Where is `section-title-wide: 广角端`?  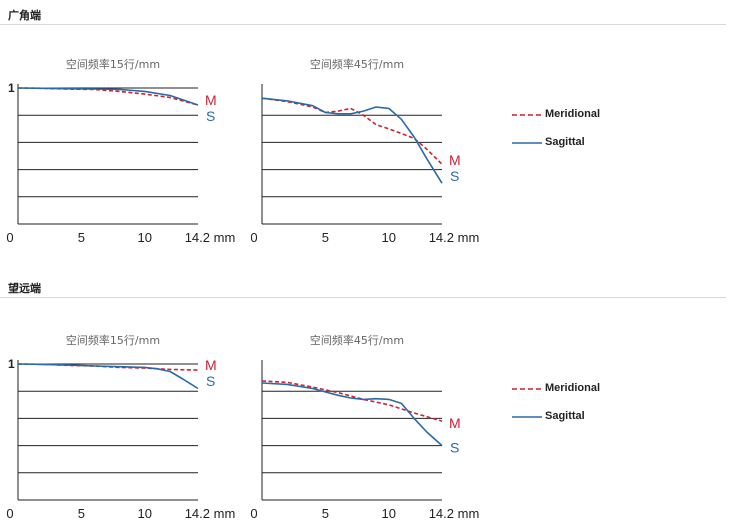 section-title-wide: 广角端 is located at coordinates (24, 15).